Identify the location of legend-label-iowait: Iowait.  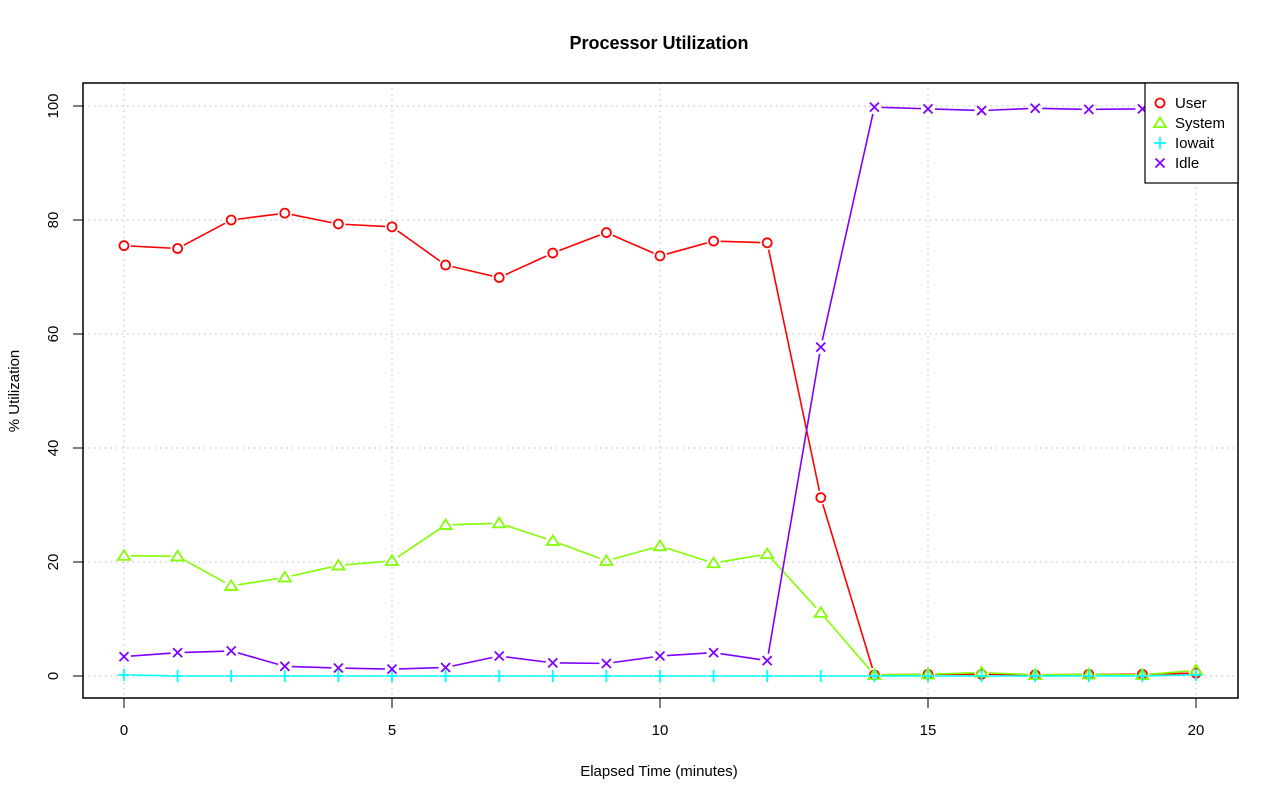
(1195, 143).